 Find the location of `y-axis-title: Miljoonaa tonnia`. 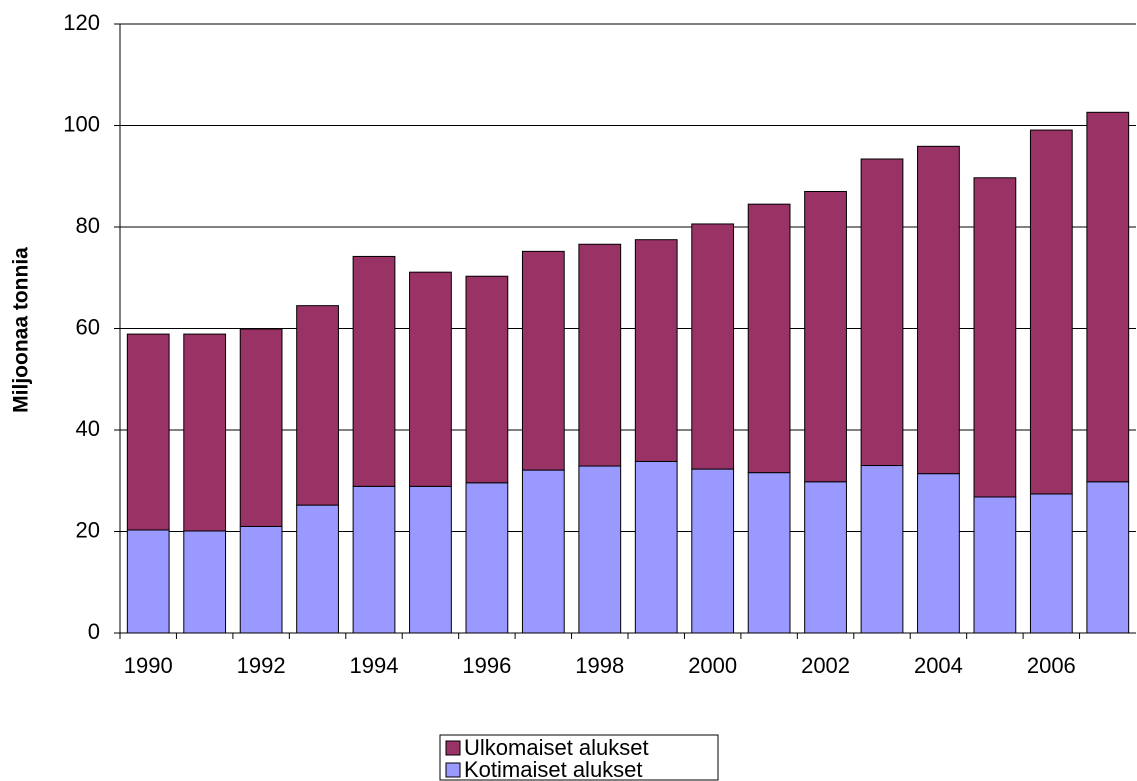

y-axis-title: Miljoonaa tonnia is located at coordinates (21, 330).